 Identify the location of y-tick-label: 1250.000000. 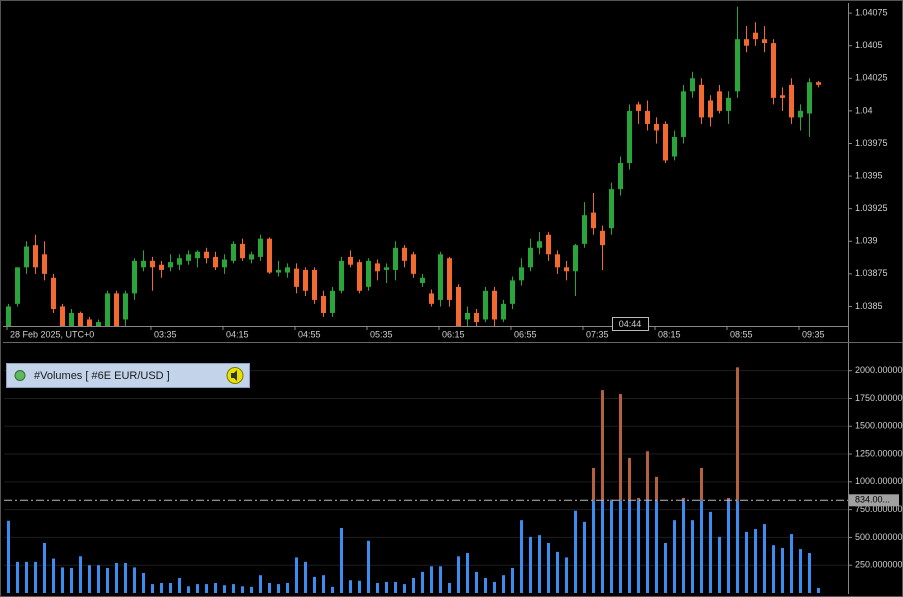
(879, 453).